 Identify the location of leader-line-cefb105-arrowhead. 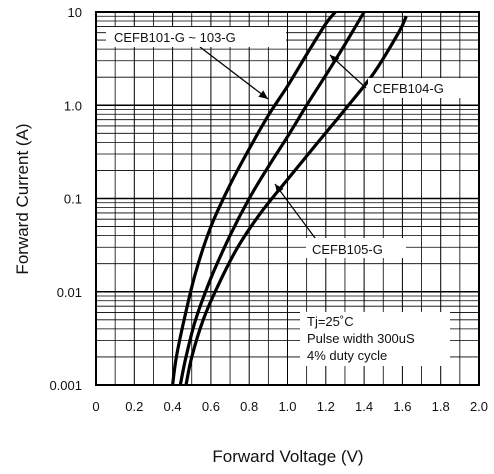
(279, 189).